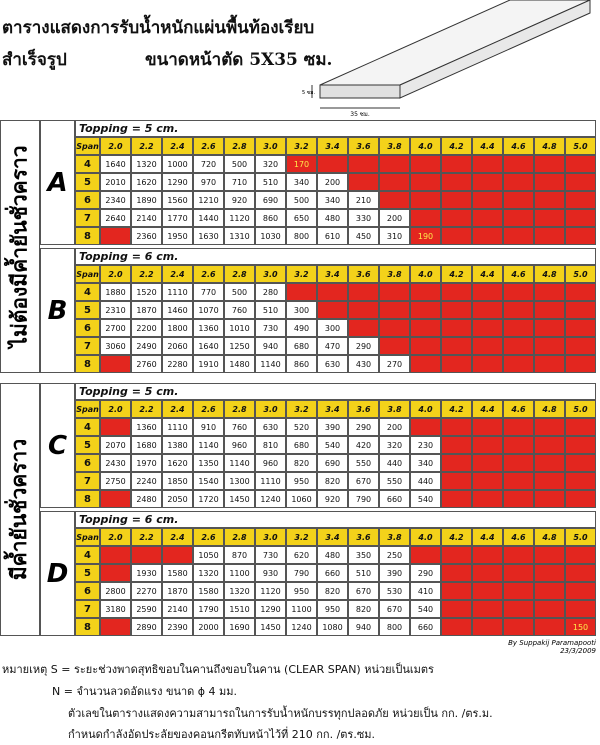 The image size is (600, 745). What do you see at coordinates (177, 292) in the screenshot?
I see `load-cell: 1110` at bounding box center [177, 292].